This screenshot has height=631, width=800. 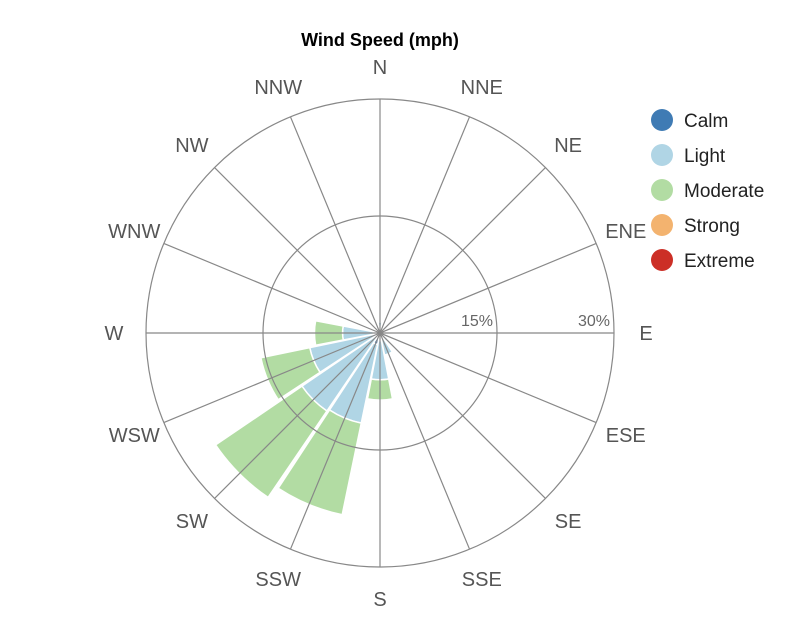 I want to click on direction-label-s: S, so click(x=379, y=600).